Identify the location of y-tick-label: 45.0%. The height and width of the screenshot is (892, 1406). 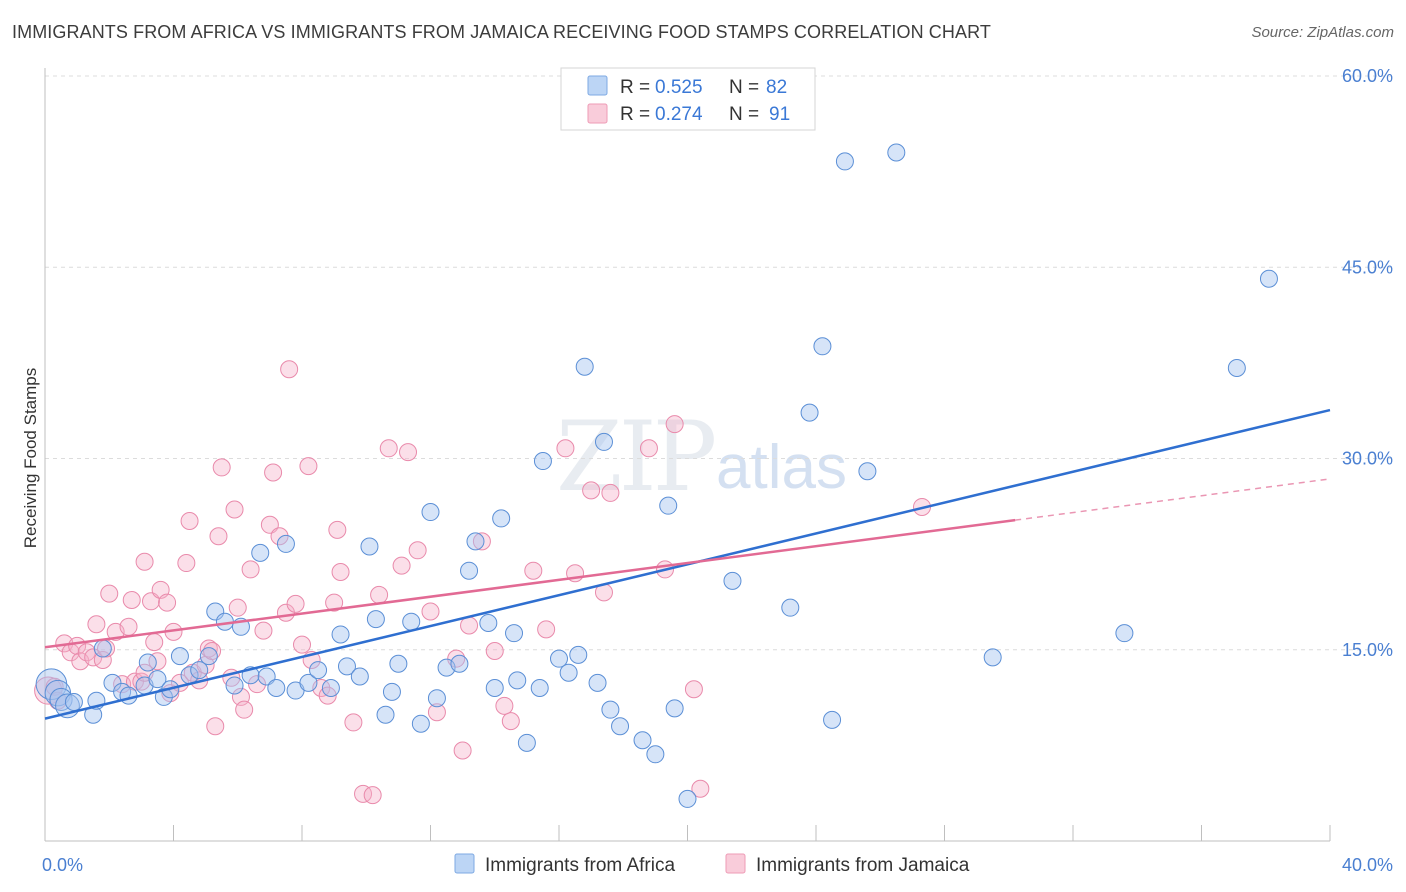
(1367, 267).